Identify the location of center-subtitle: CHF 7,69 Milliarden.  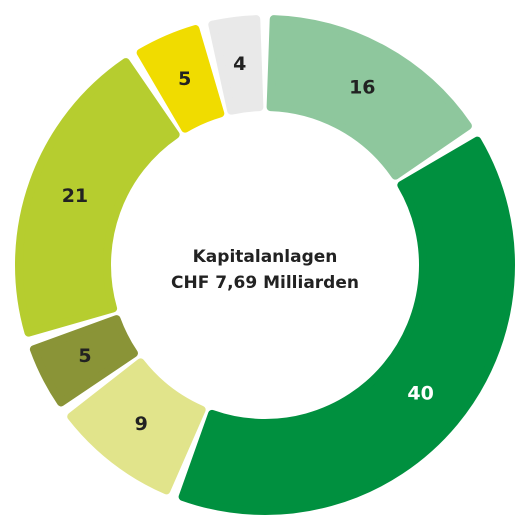
(265, 283).